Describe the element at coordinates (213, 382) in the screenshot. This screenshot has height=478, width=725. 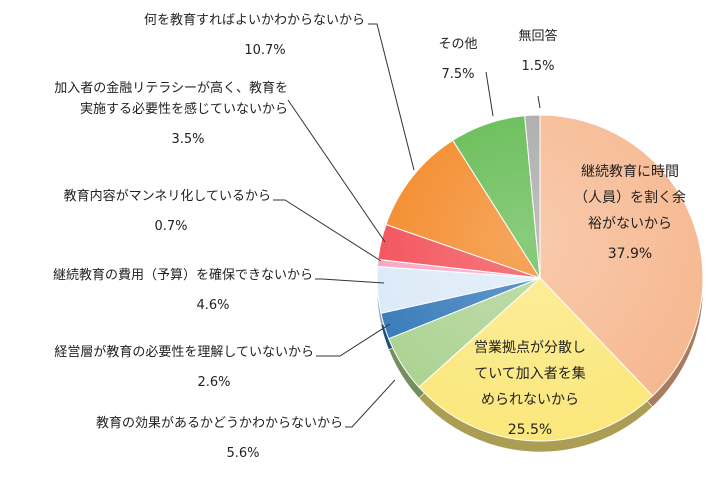
I see `slice-value-label: 2.6%` at that location.